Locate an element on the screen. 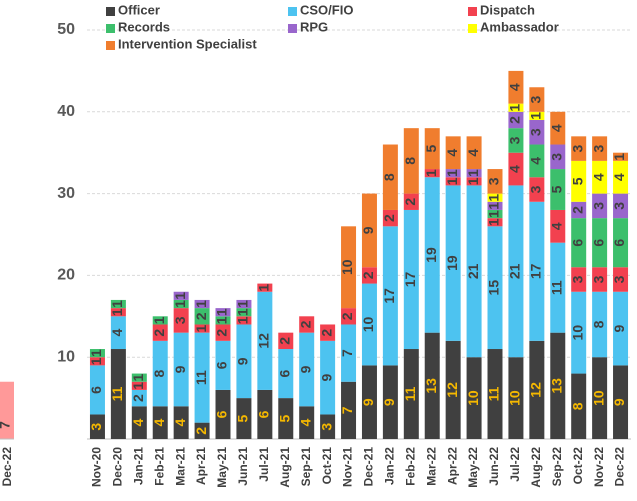 This screenshot has height=501, width=637. x-tick-label: Jun-21 is located at coordinates (243, 466).